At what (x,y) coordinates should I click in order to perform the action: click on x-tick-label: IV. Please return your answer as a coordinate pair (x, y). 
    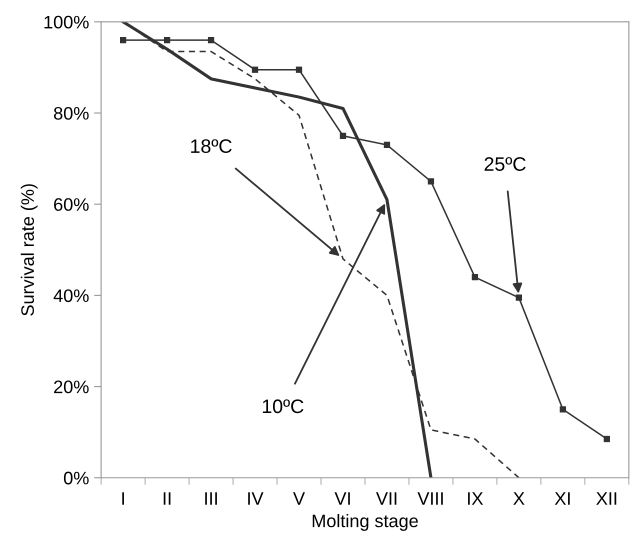
    Looking at the image, I should click on (256, 498).